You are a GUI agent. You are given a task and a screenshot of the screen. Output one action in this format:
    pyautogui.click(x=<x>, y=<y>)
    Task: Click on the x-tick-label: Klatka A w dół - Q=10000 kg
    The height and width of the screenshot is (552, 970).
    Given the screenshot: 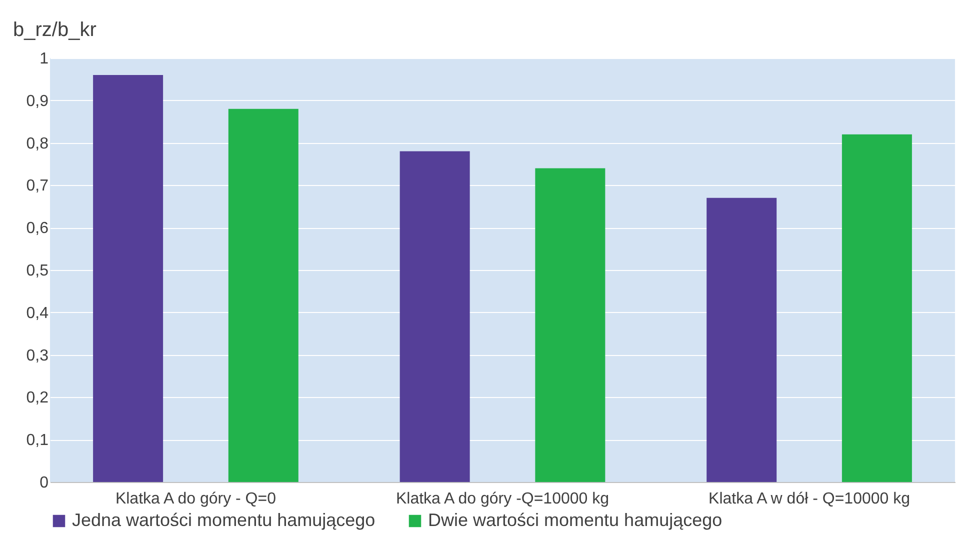 What is the action you would take?
    pyautogui.click(x=809, y=499)
    